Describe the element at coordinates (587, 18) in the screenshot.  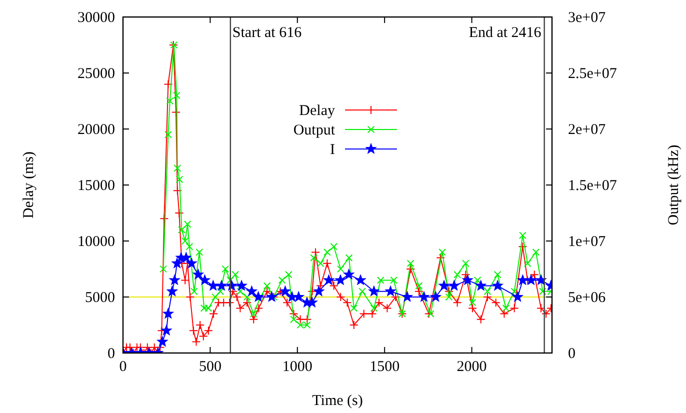
I see `y2-tick-label: 3e+07` at that location.